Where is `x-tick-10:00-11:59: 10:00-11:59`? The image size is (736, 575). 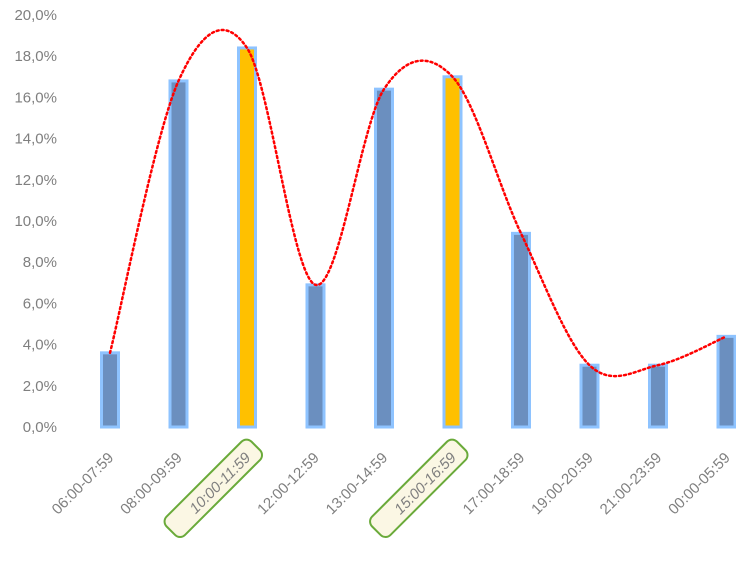
x-tick-10:00-11:59: 10:00-11:59 is located at coordinates (213, 488).